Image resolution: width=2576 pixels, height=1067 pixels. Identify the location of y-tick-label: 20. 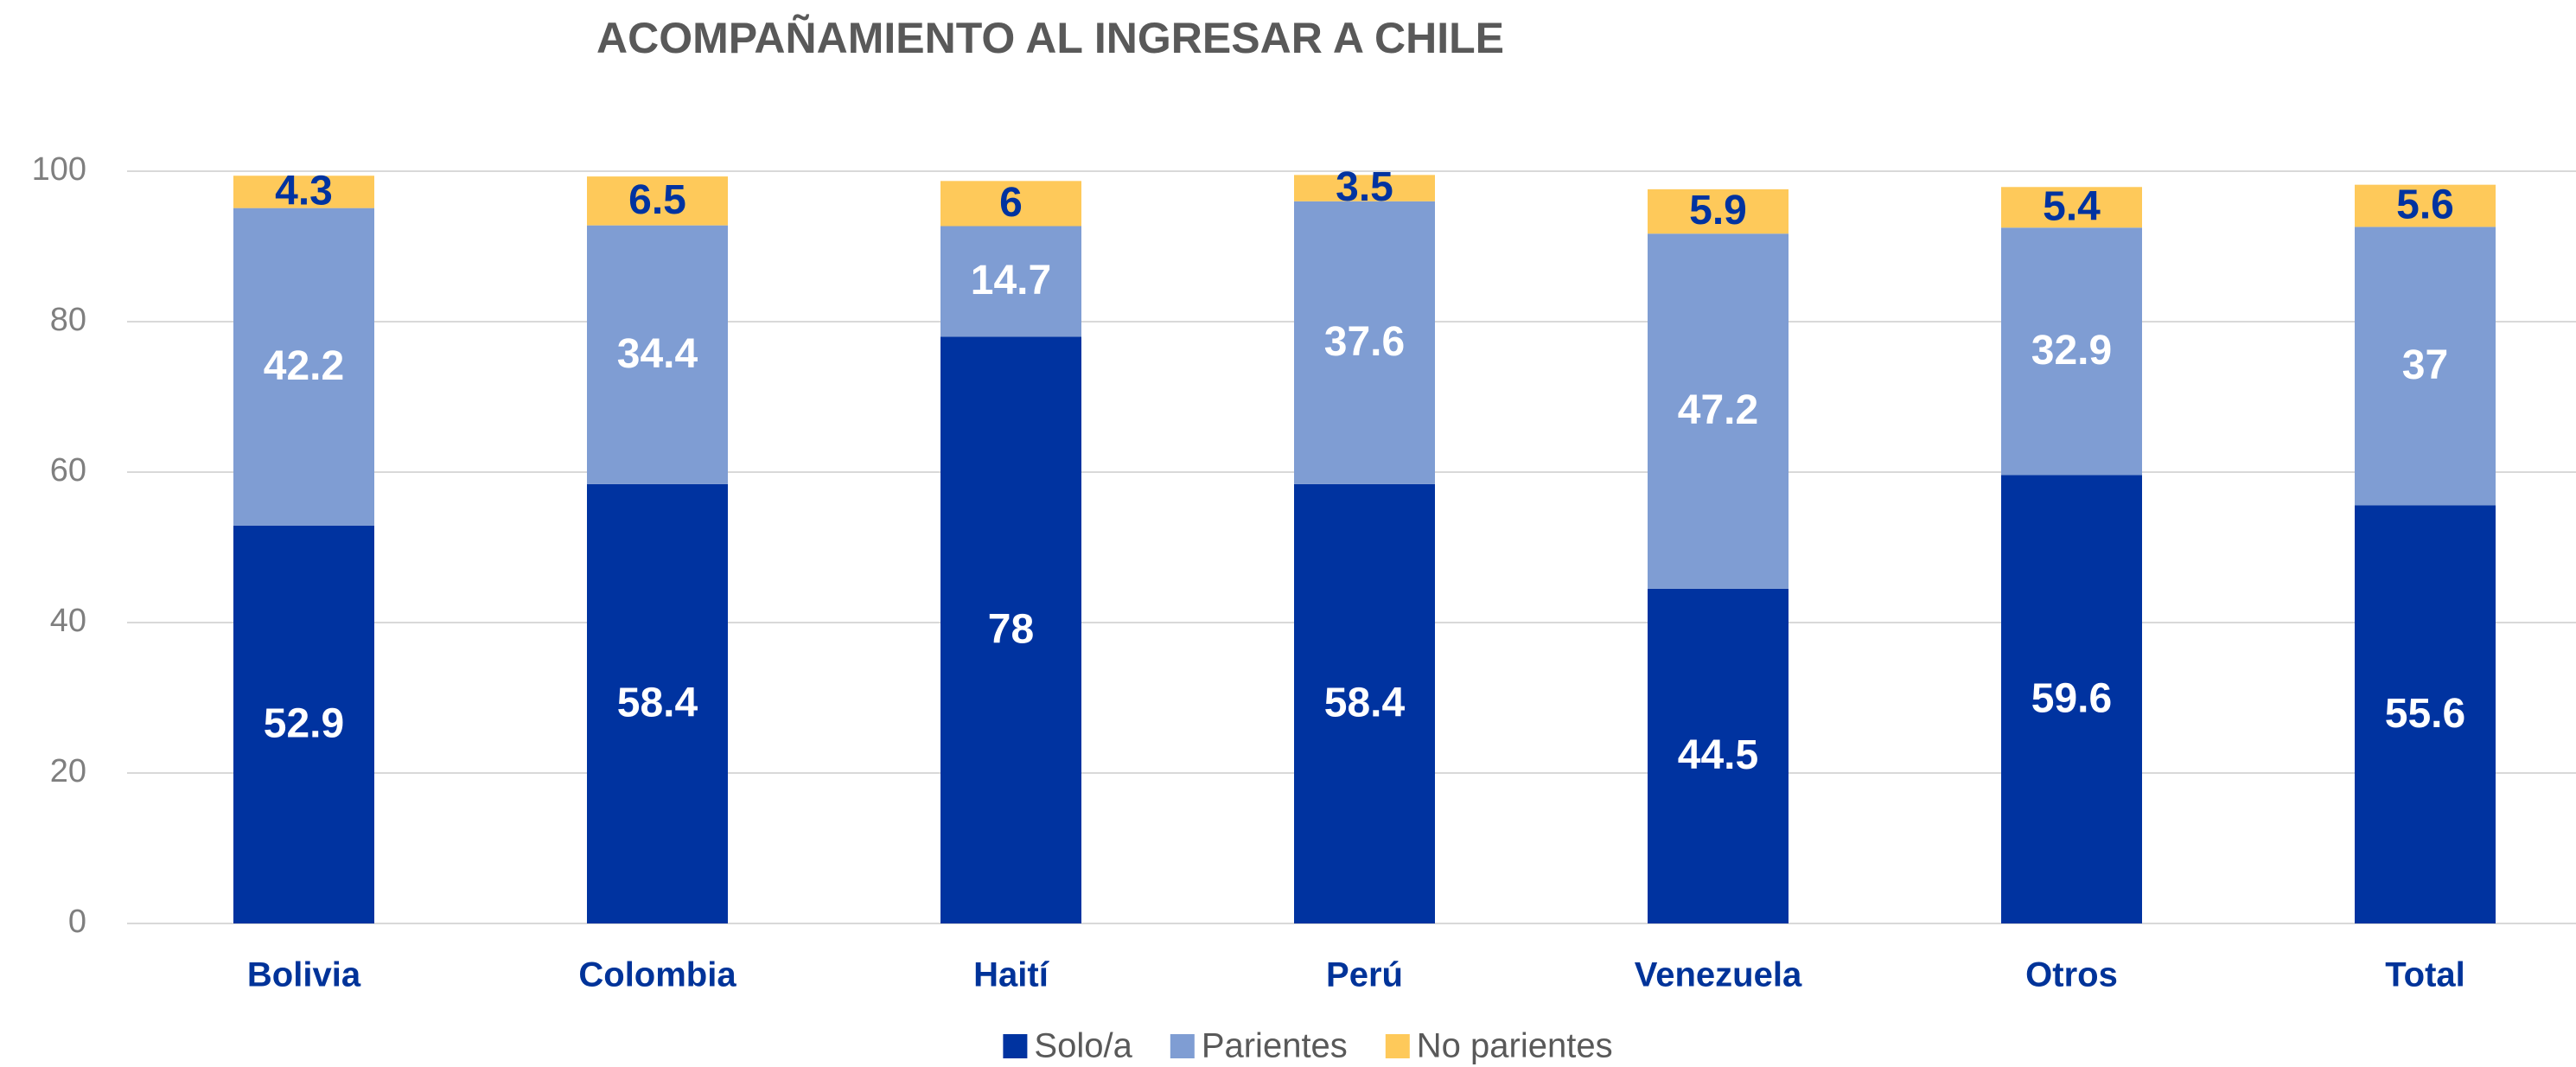
(68, 771).